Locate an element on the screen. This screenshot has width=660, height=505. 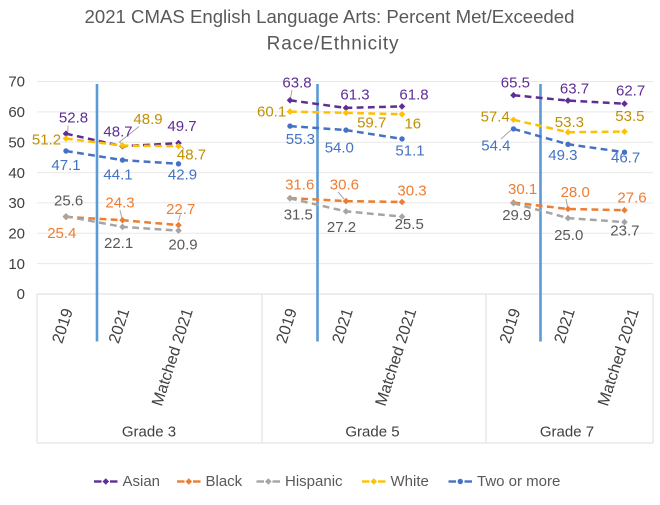
svg-text: 57.4 is located at coordinates (495, 116).